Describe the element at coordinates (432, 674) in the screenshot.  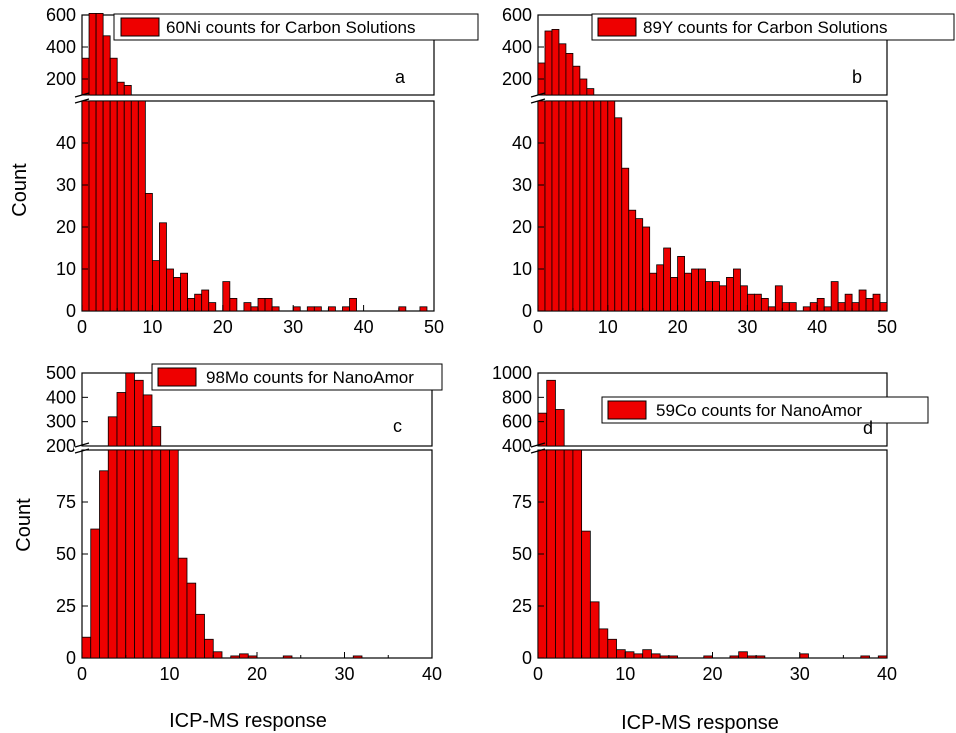
I see `panel-c-xtick-label: 40` at that location.